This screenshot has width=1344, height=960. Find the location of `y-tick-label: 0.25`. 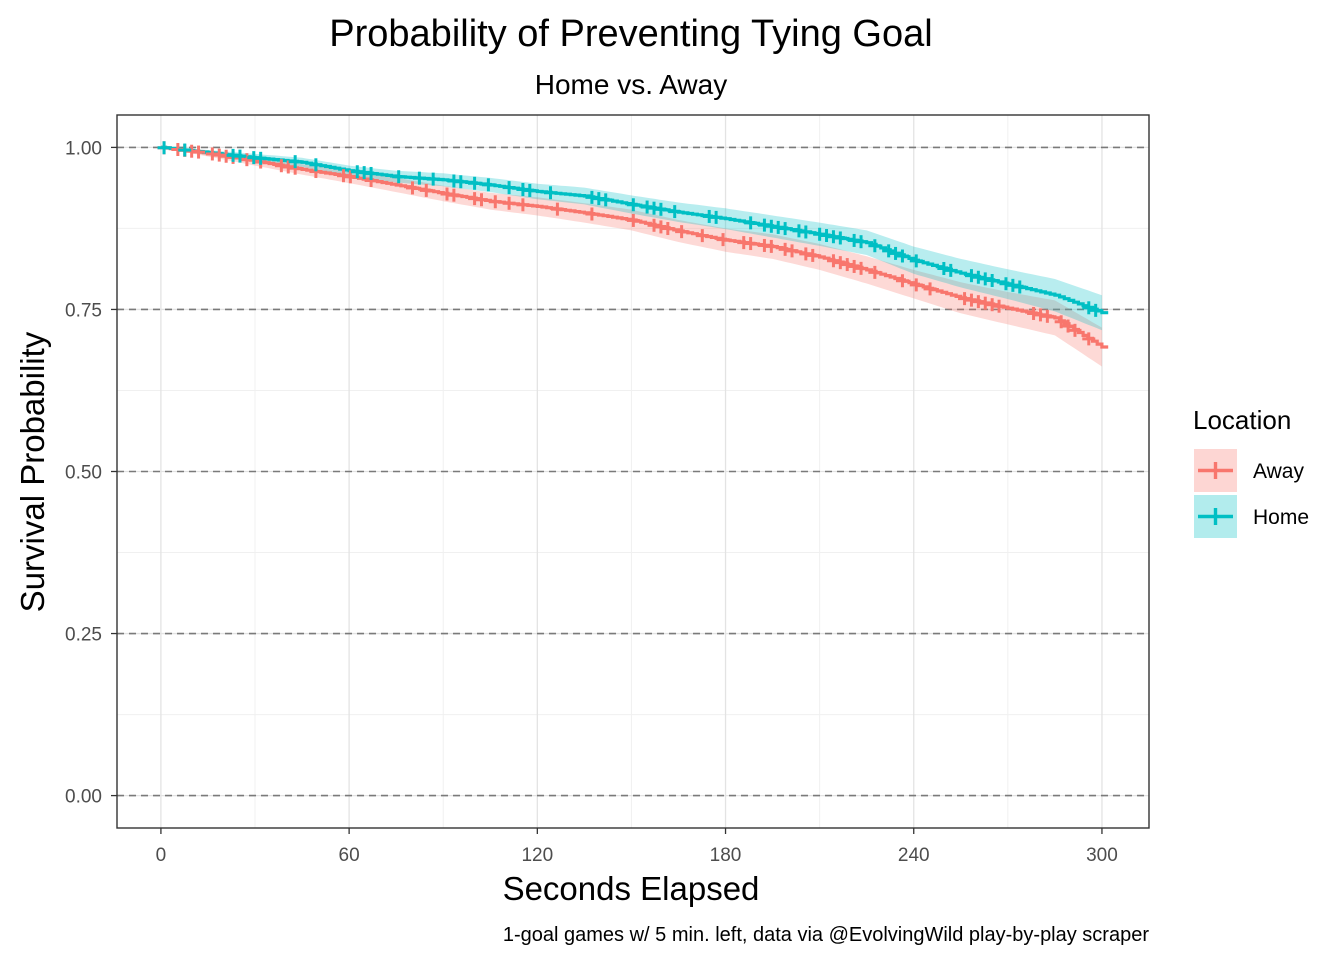

y-tick-label: 0.25 is located at coordinates (83, 635).